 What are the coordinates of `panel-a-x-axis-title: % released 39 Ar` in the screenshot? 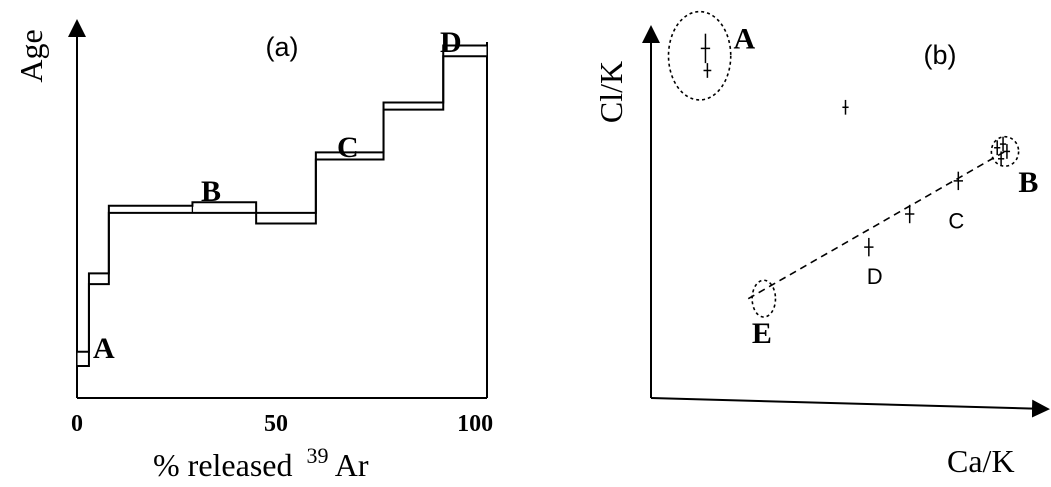 It's located at (261, 458).